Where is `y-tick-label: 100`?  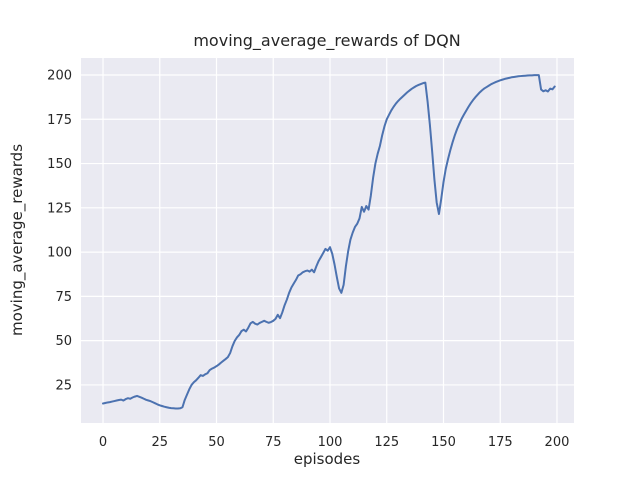 y-tick-label: 100 is located at coordinates (59, 253).